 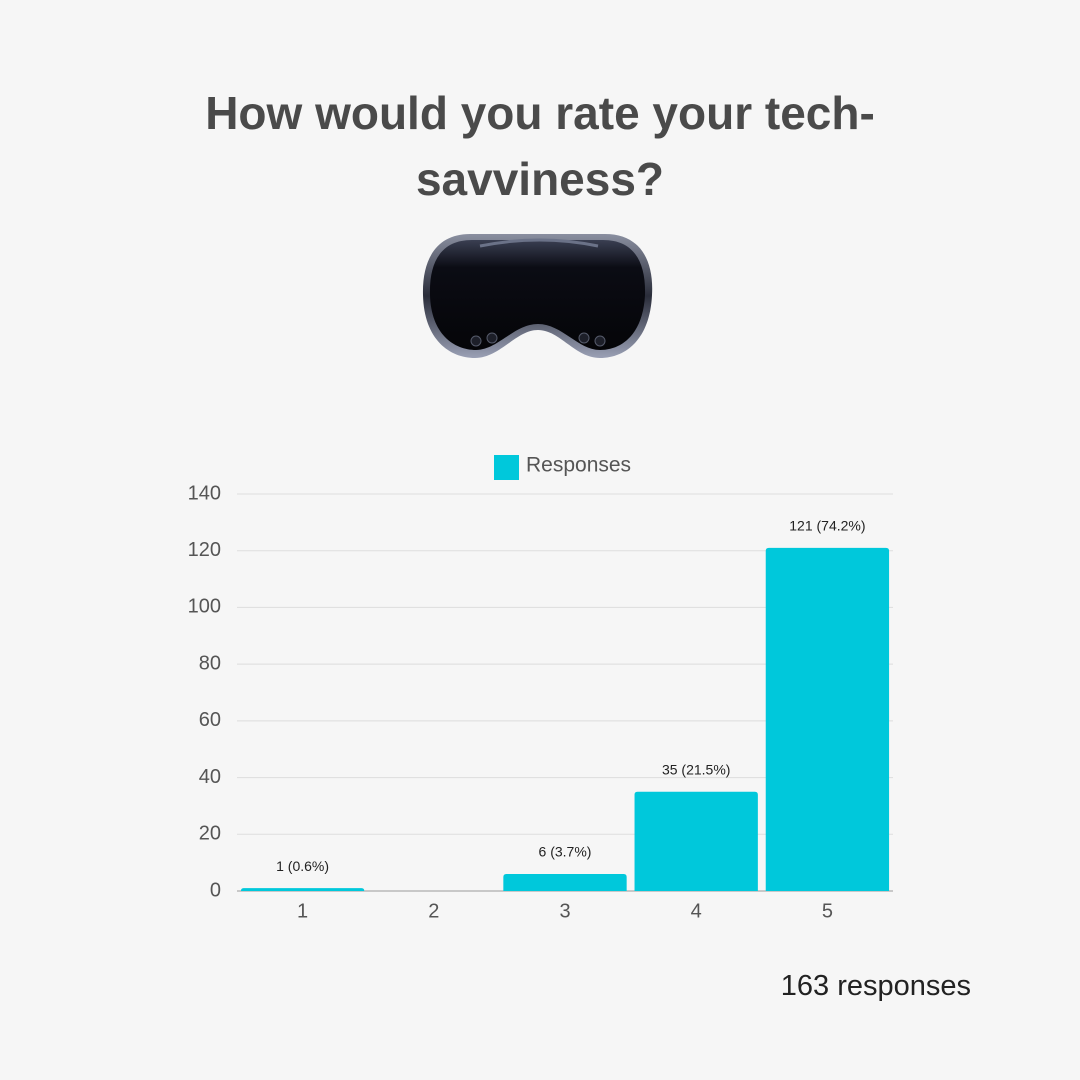 What do you see at coordinates (827, 526) in the screenshot?
I see `value-label: 121 (74.2%)` at bounding box center [827, 526].